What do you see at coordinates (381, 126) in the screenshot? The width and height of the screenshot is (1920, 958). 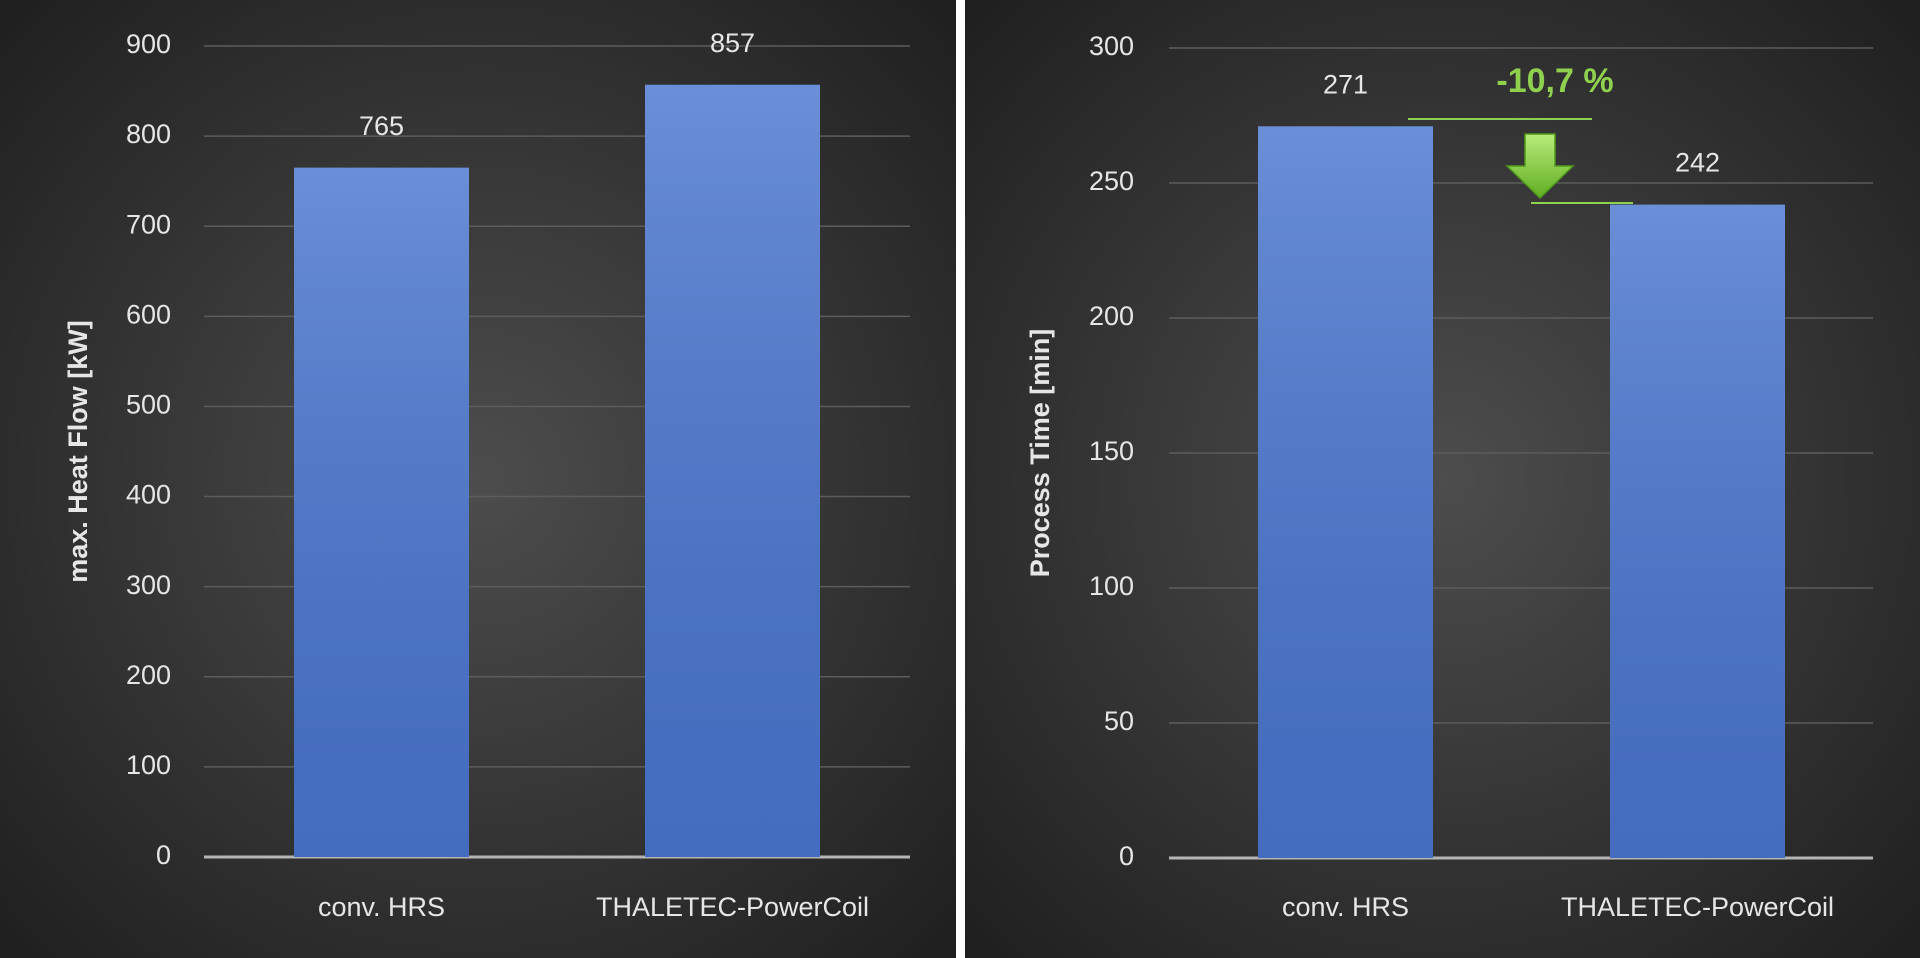 I see `data-label: 765` at bounding box center [381, 126].